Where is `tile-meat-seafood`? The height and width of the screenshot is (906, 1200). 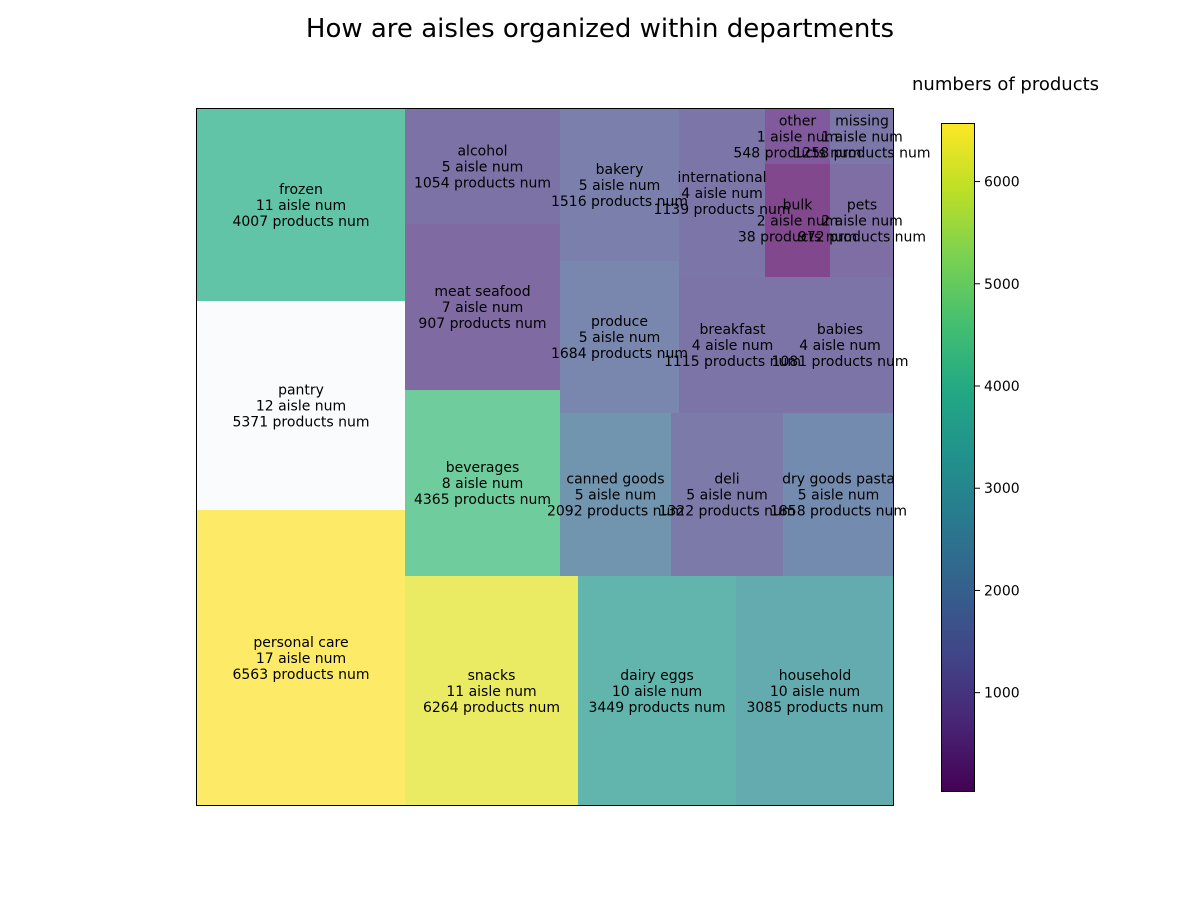 tile-meat-seafood is located at coordinates (482, 307).